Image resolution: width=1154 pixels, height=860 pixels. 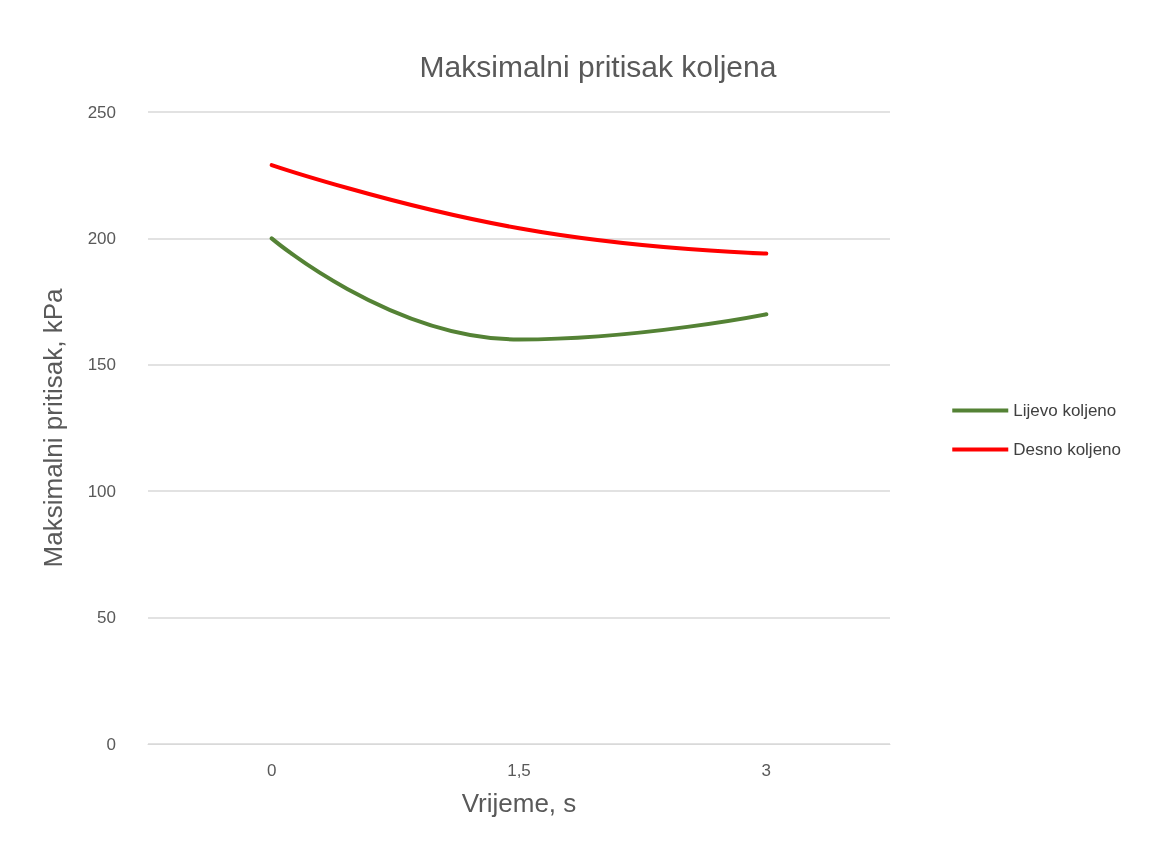 What do you see at coordinates (101, 238) in the screenshot?
I see `y-tick-label: 200` at bounding box center [101, 238].